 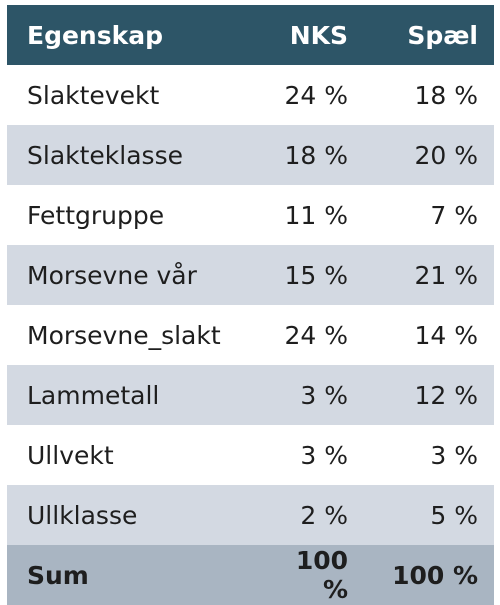 What do you see at coordinates (95, 35) in the screenshot?
I see `cell: Egenskap` at bounding box center [95, 35].